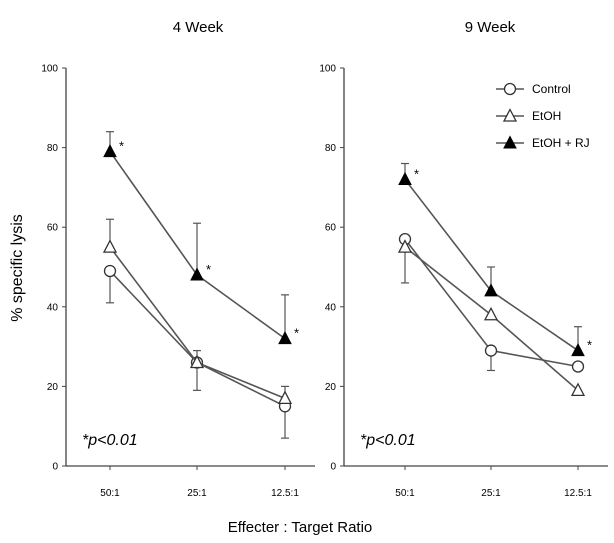 The width and height of the screenshot is (614, 543). What do you see at coordinates (198, 27) in the screenshot?
I see `panel-title: 4 Week` at bounding box center [198, 27].